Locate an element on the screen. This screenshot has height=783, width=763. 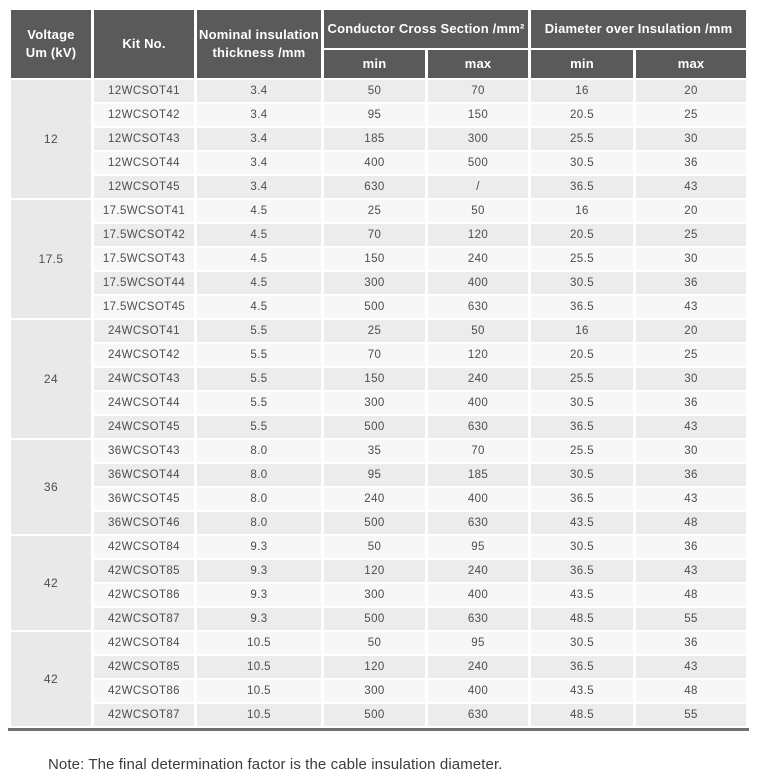
voltage-column-header: Voltage Um (kV) is located at coordinates (51, 44).